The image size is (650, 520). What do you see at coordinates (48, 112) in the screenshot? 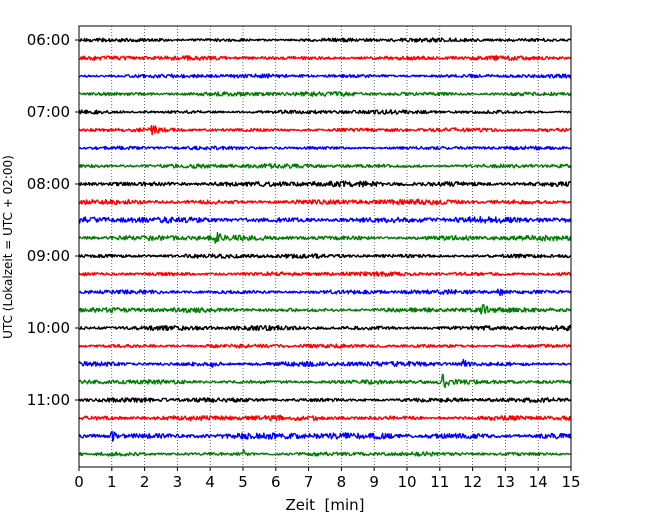
I see `y-tick-label-0700: 07:00` at bounding box center [48, 112].